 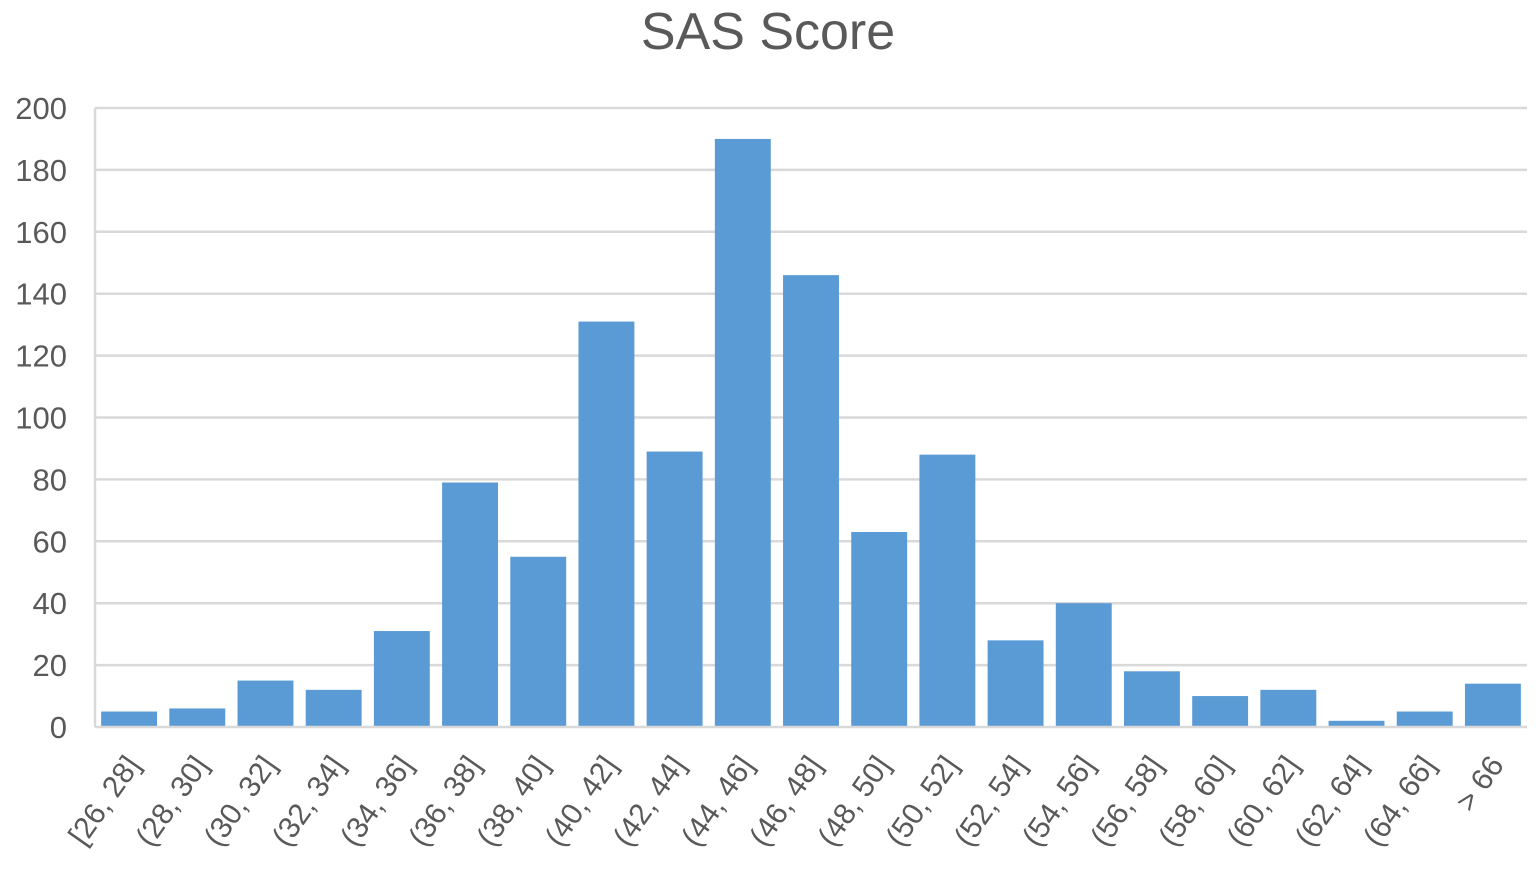 I want to click on y-tick-label: 100, so click(x=41, y=418).